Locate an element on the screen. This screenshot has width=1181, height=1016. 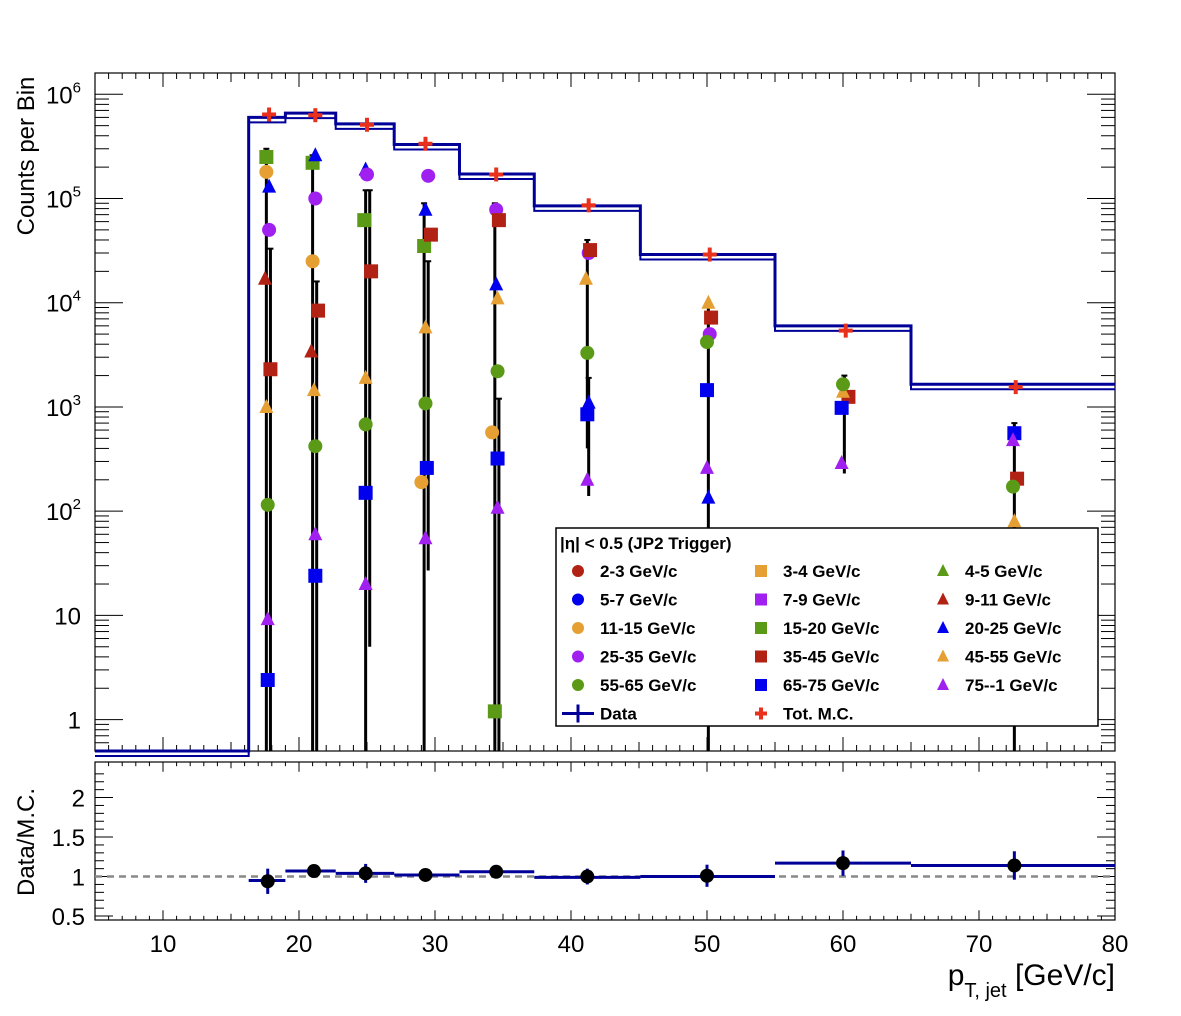
x-tick-label: 70 is located at coordinates (979, 944).